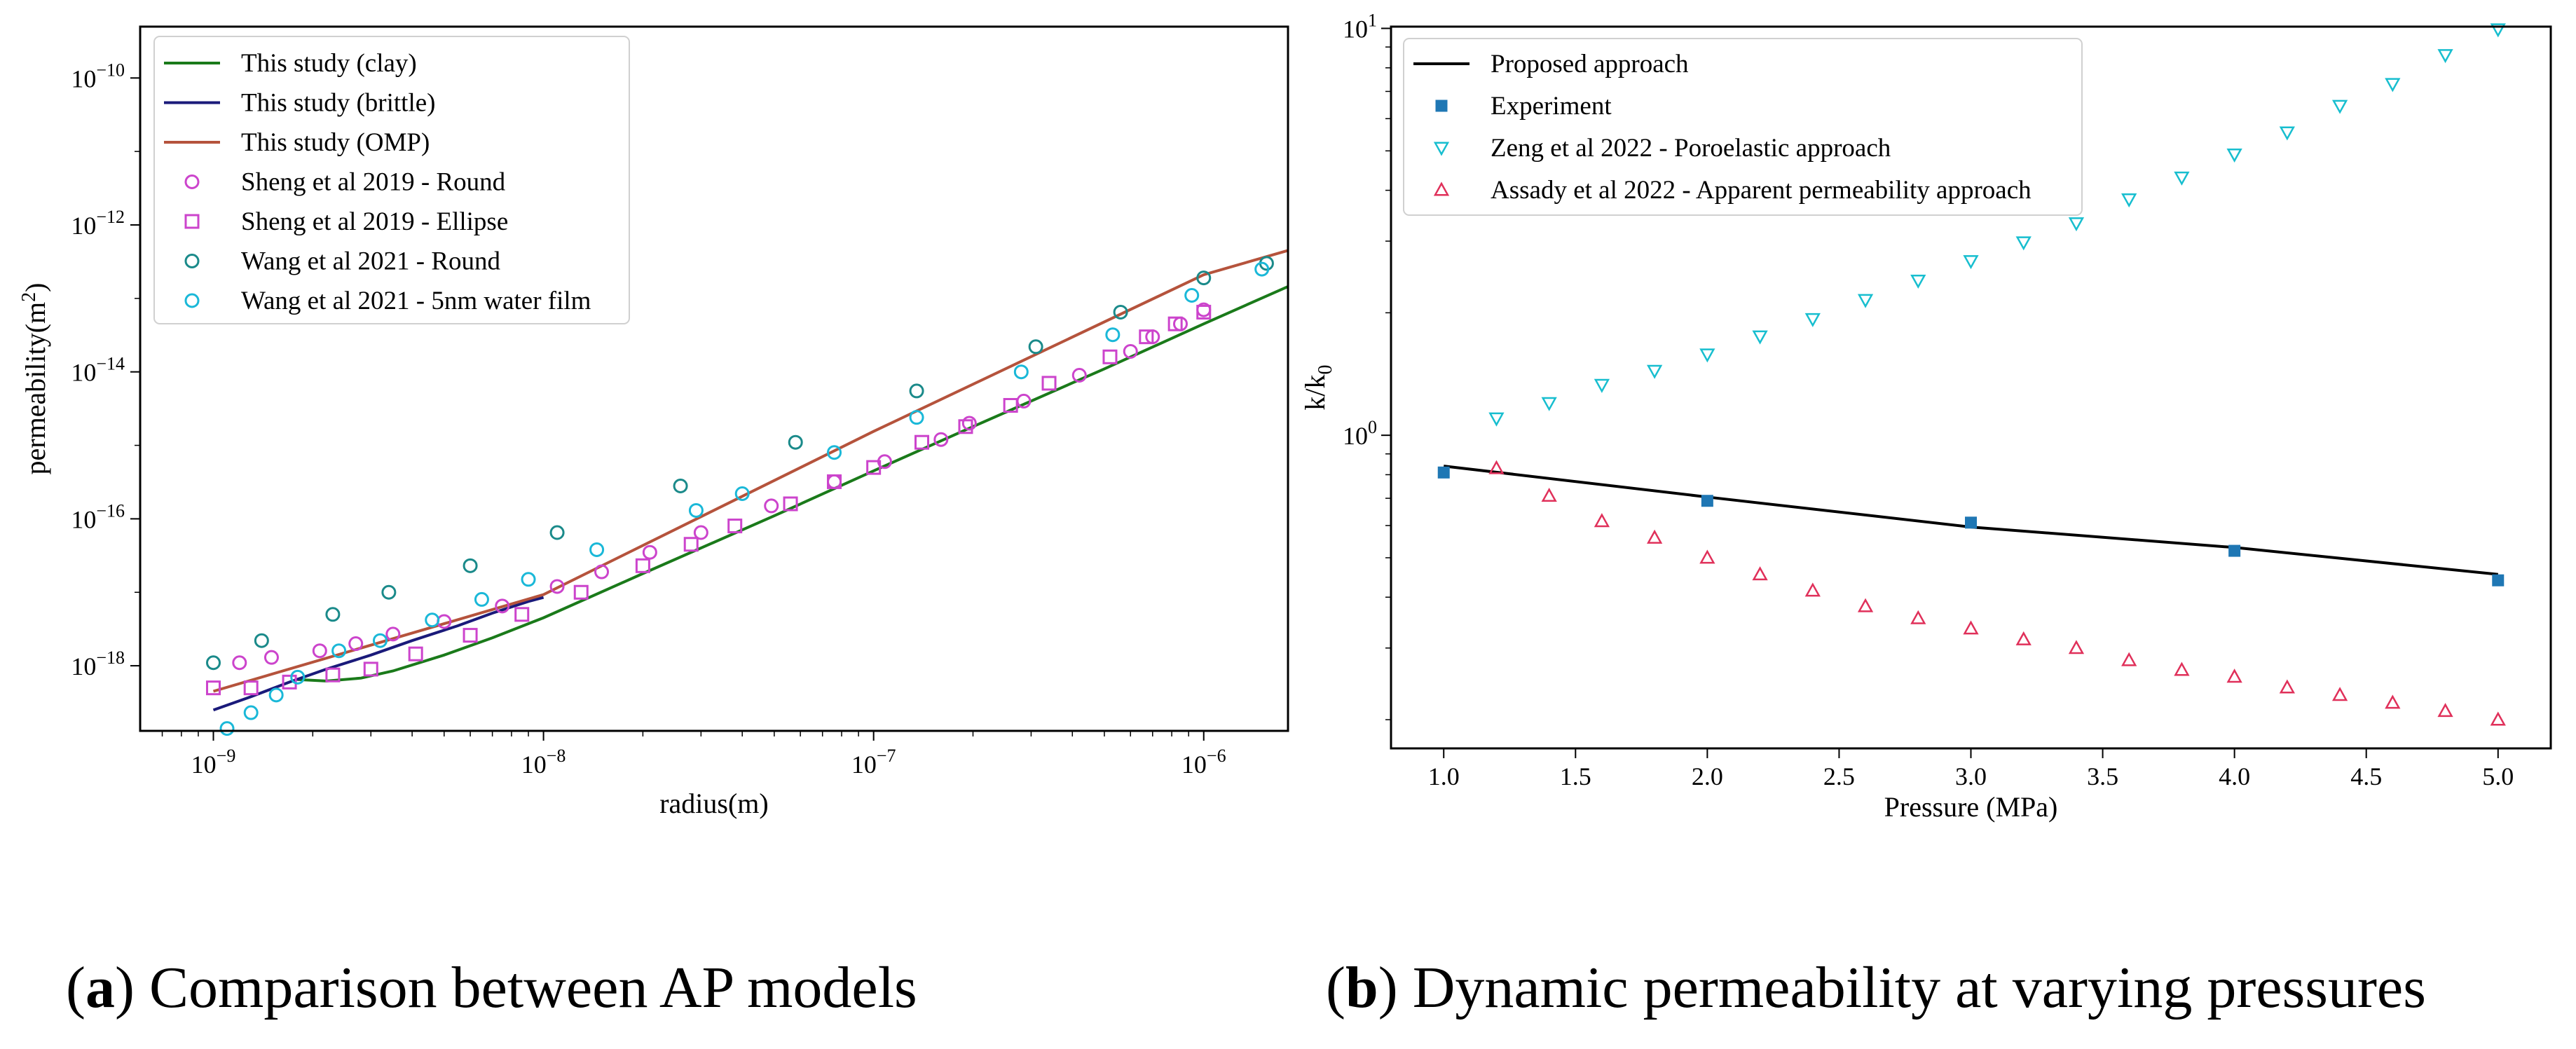  What do you see at coordinates (192, 221) in the screenshot?
I see `legend-swatch-sheng-et-al-2019-ellipse` at bounding box center [192, 221].